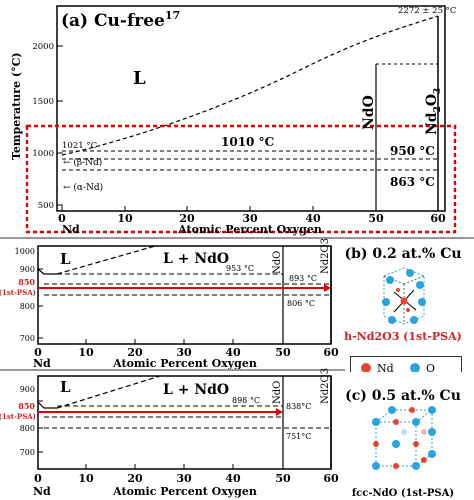 The image size is (474, 500). I want to click on panel-b-psa-arrowhead, so click(327, 288).